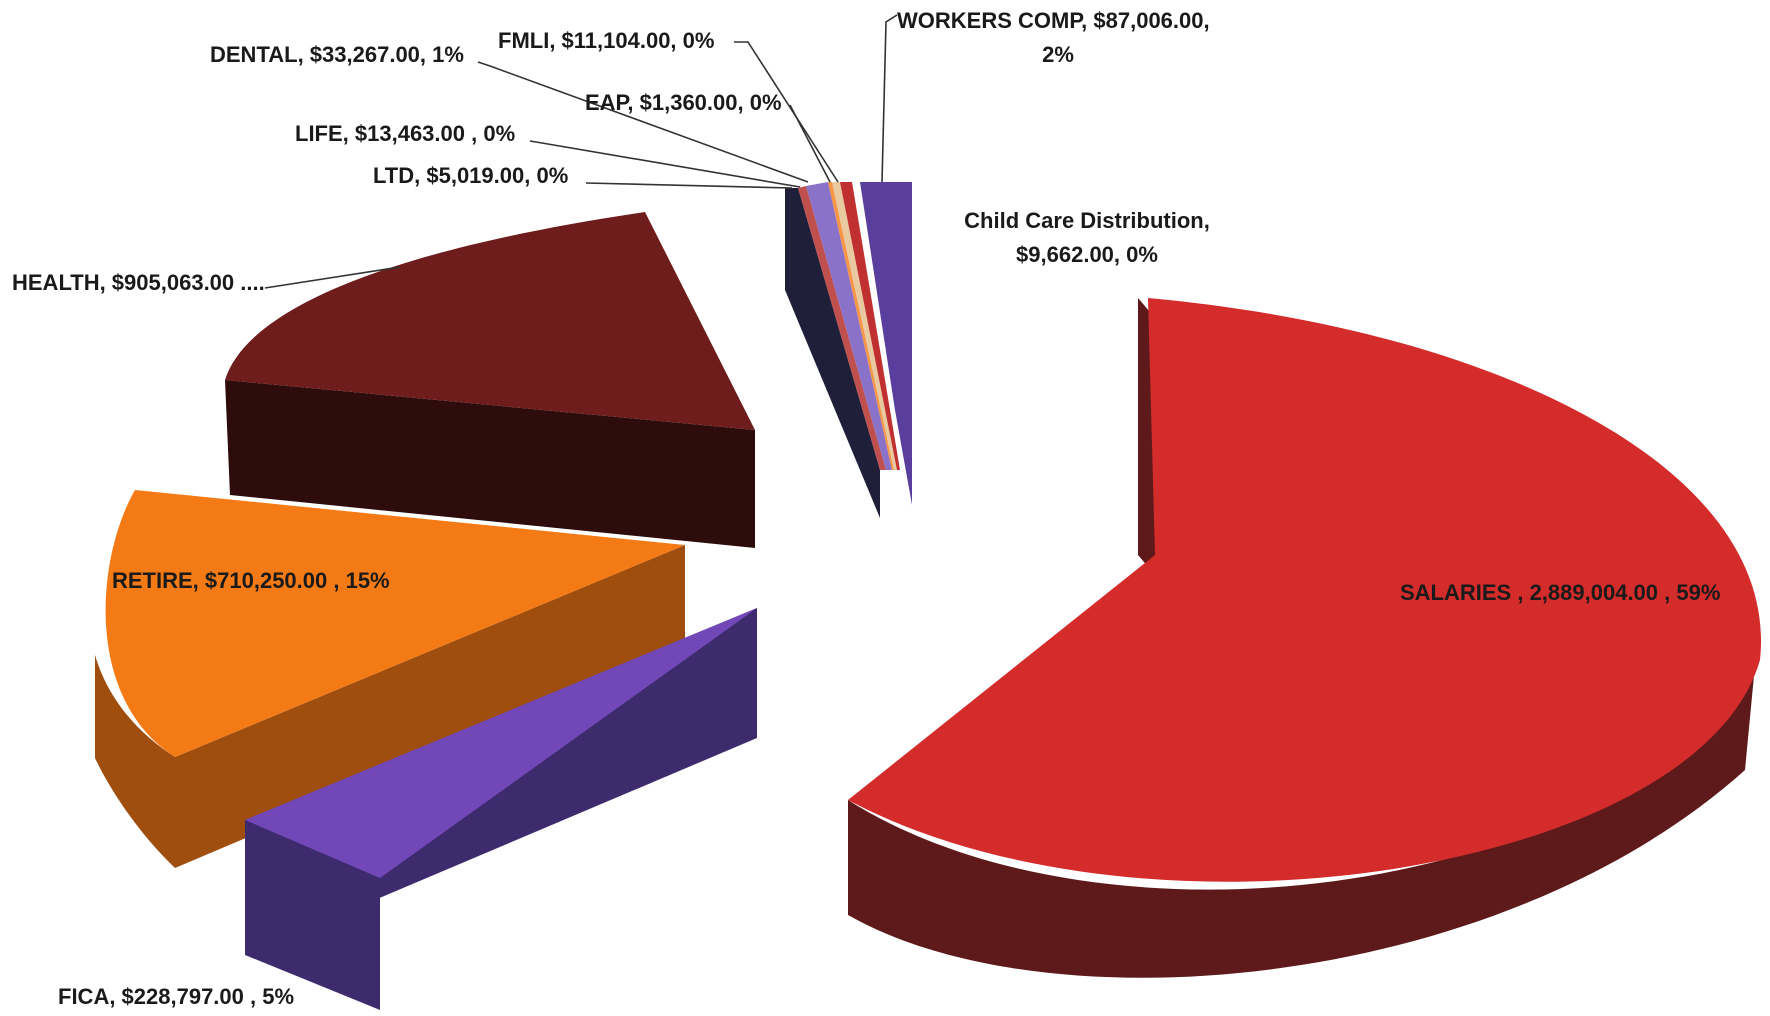  Describe the element at coordinates (683, 102) in the screenshot. I see `label-eap: EAP, $1,360.00, 0%` at that location.